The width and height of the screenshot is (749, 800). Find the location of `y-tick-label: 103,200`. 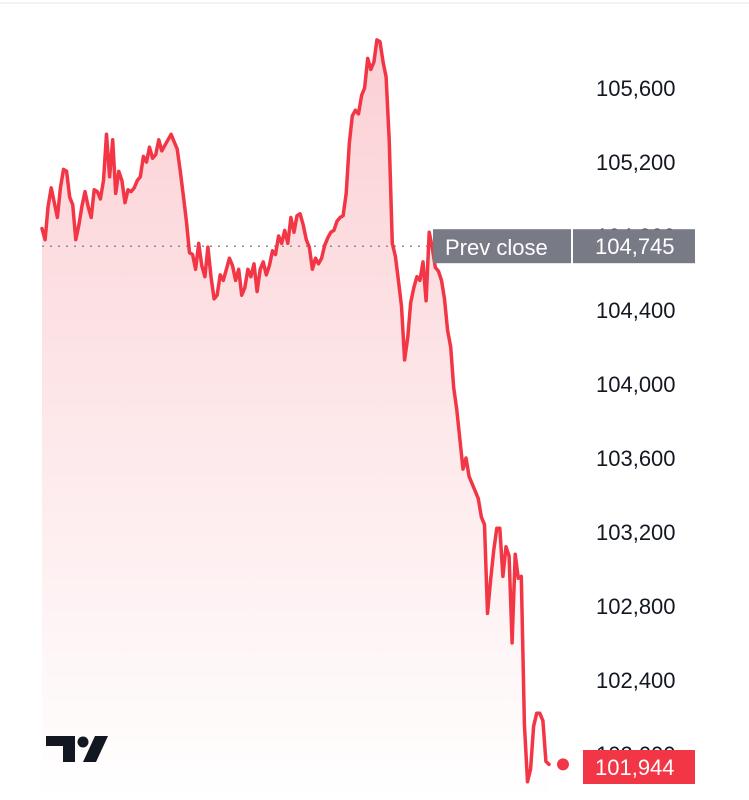

y-tick-label: 103,200 is located at coordinates (636, 532).